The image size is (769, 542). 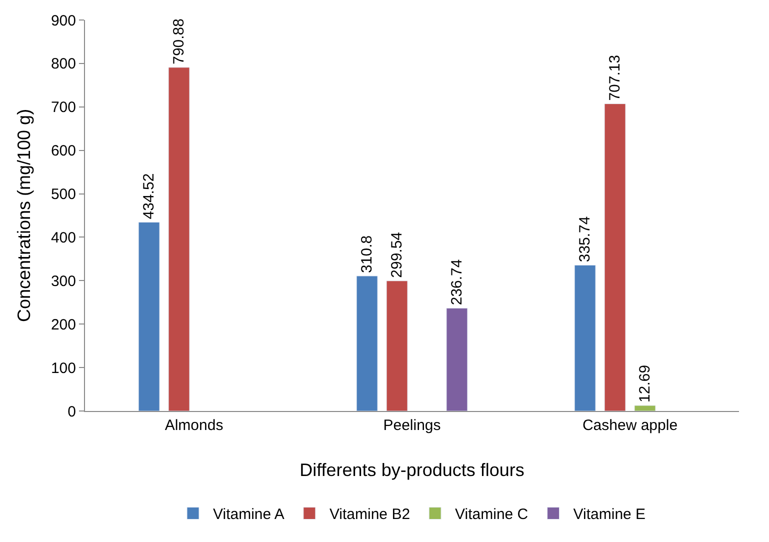 I want to click on x-tick-label: Almonds, so click(x=194, y=425).